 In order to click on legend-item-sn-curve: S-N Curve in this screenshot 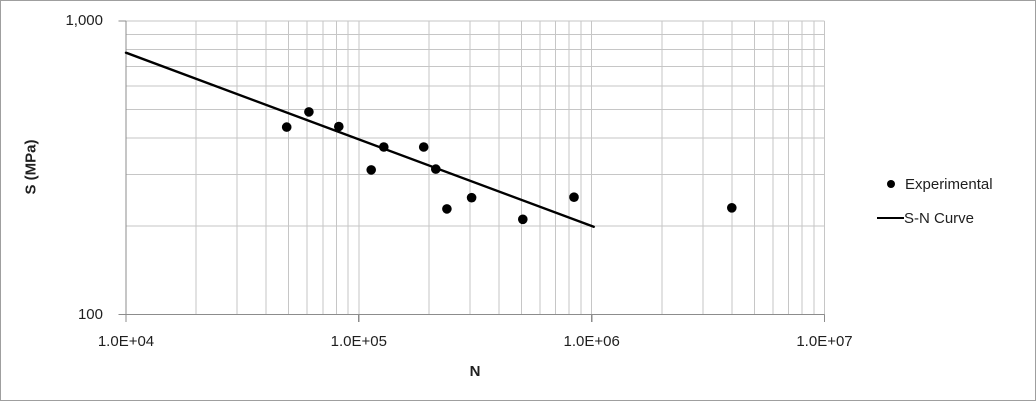, I will do `click(935, 218)`.